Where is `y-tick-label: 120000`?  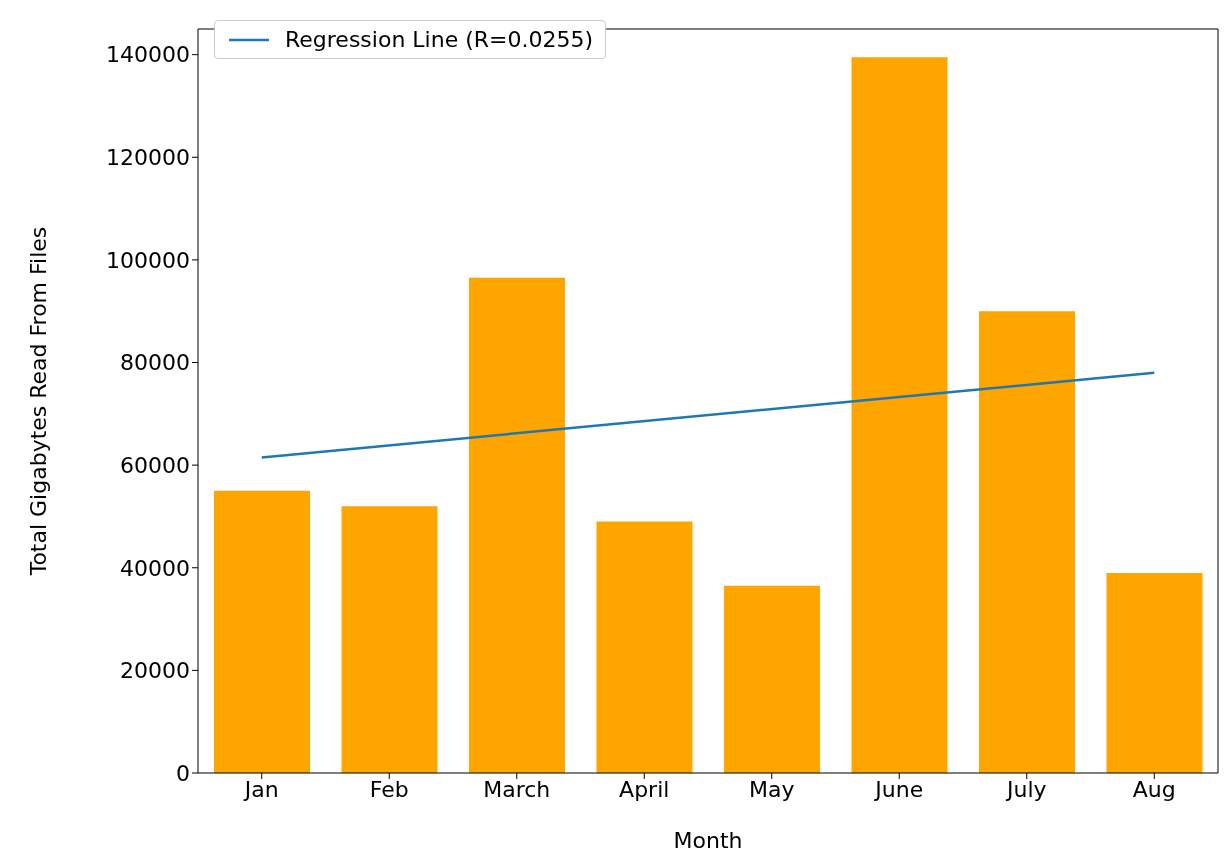
y-tick-label: 120000 is located at coordinates (148, 158).